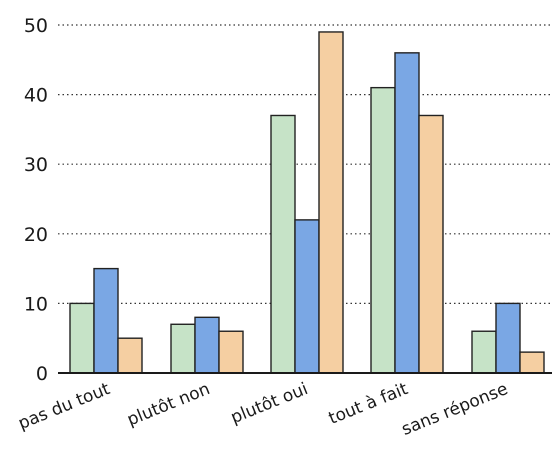  What do you see at coordinates (36, 26) in the screenshot?
I see `y-tick-label: 50` at bounding box center [36, 26].